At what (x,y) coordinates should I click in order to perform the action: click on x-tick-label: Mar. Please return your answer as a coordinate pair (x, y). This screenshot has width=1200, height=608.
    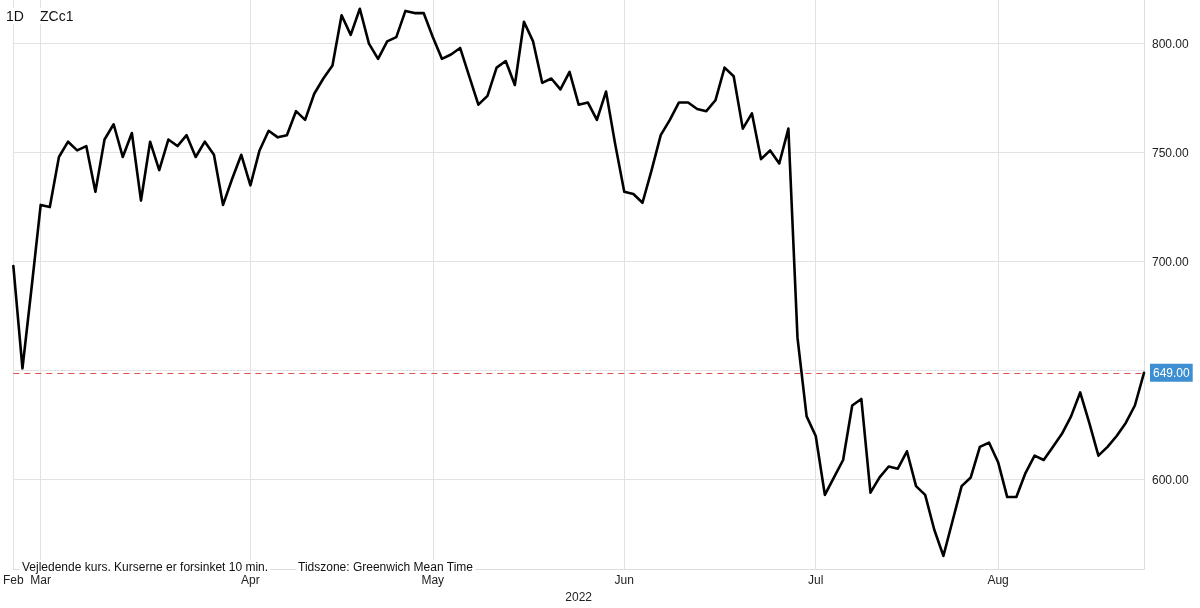
    Looking at the image, I should click on (41, 580).